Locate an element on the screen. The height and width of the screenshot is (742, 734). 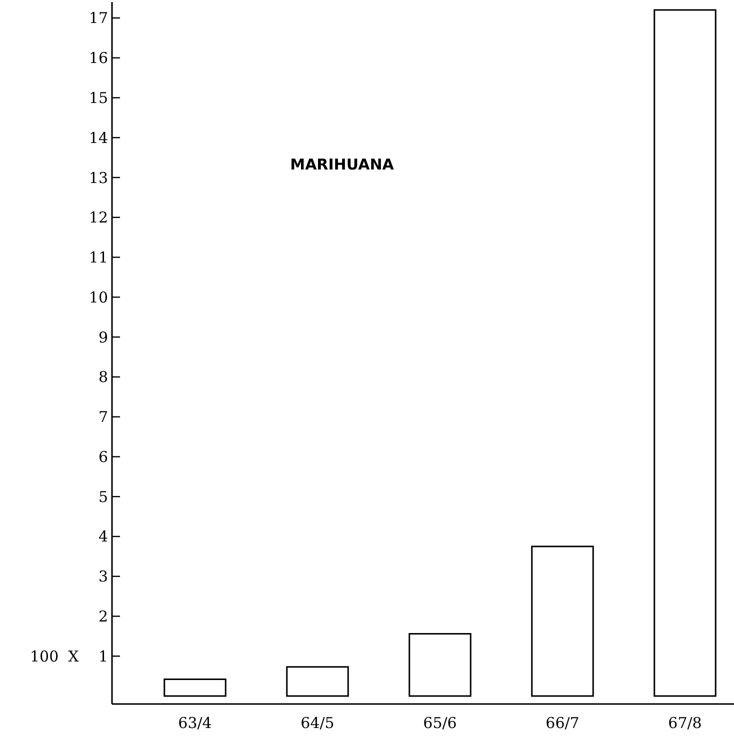
y-tick-label: 14 is located at coordinates (98, 137).